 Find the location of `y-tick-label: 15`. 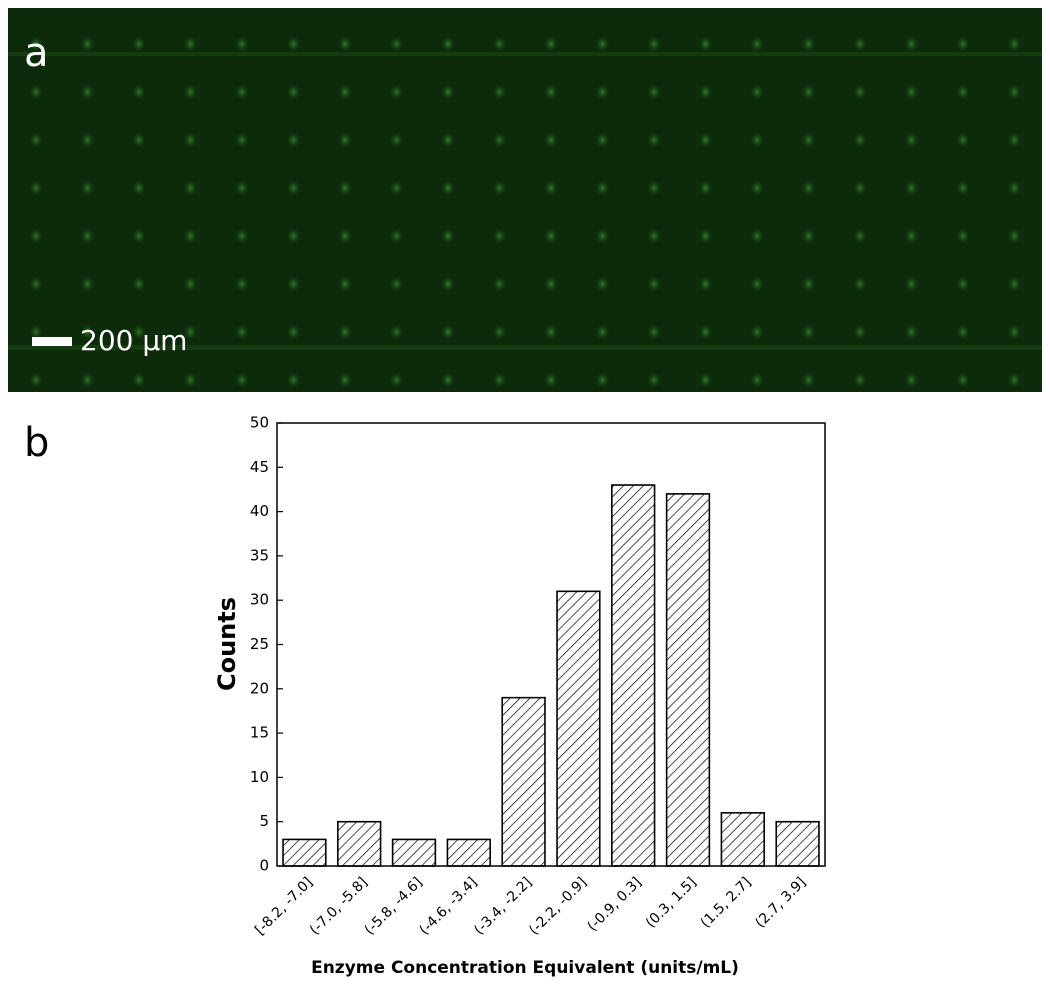

y-tick-label: 15 is located at coordinates (259, 733).